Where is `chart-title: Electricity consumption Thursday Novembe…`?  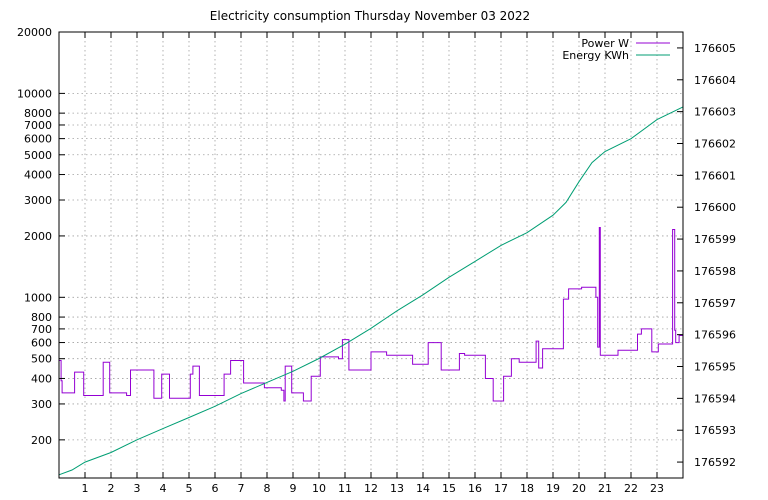
chart-title: Electricity consumption Thursday Novembe… is located at coordinates (370, 16).